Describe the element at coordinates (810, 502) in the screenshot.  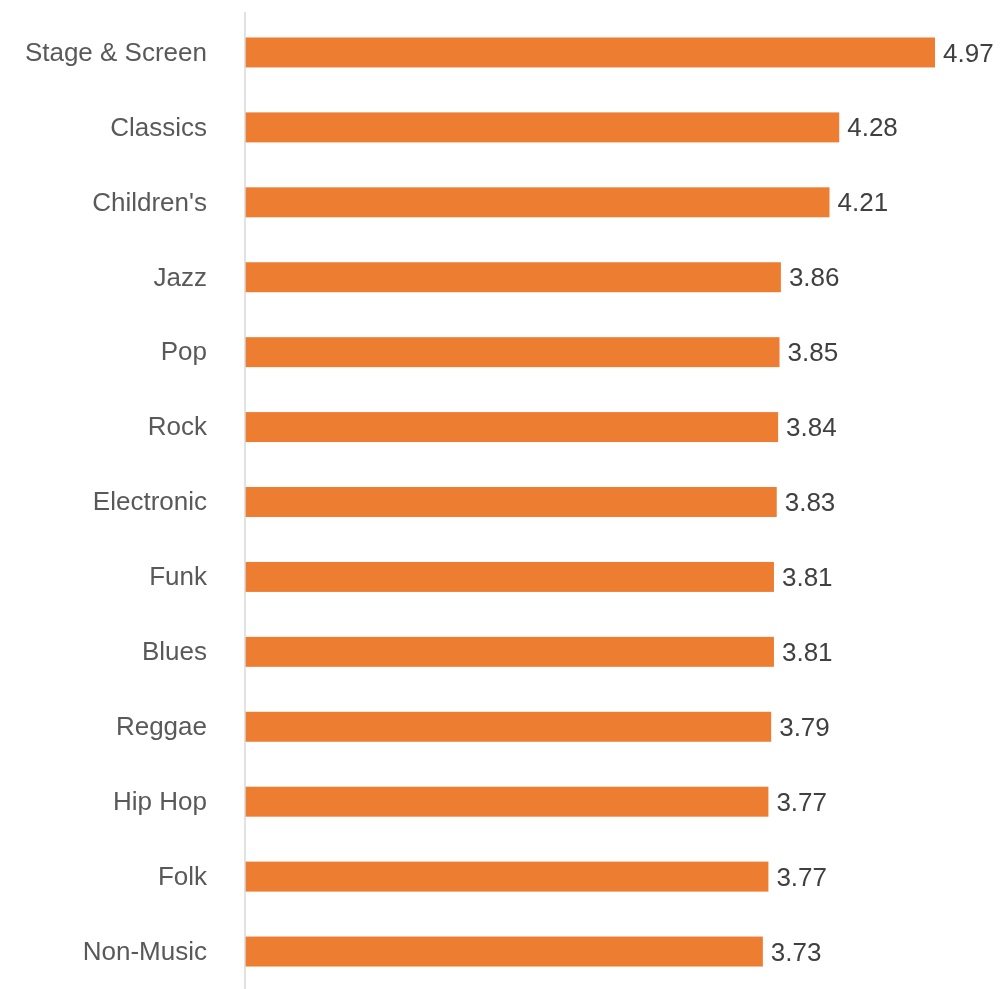
I see `data-label: 3.83` at that location.